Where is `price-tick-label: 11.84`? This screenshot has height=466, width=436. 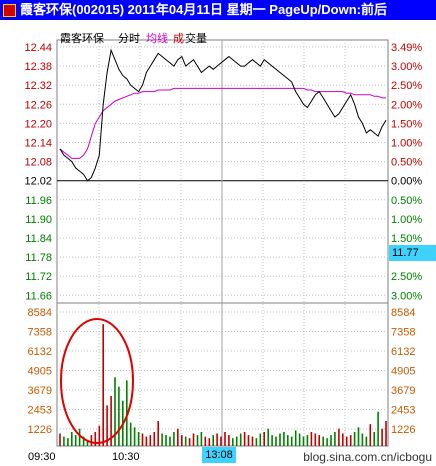
price-tick-label: 11.84 is located at coordinates (38, 239).